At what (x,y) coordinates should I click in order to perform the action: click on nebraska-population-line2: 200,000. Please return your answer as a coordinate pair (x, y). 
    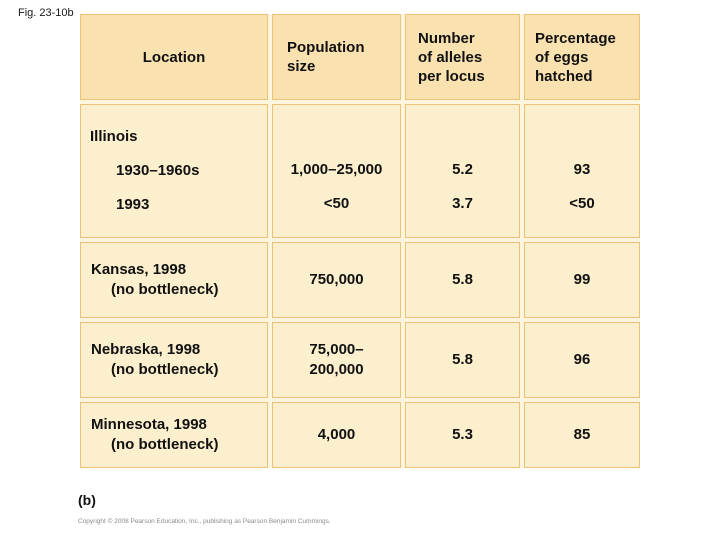
    Looking at the image, I should click on (336, 369).